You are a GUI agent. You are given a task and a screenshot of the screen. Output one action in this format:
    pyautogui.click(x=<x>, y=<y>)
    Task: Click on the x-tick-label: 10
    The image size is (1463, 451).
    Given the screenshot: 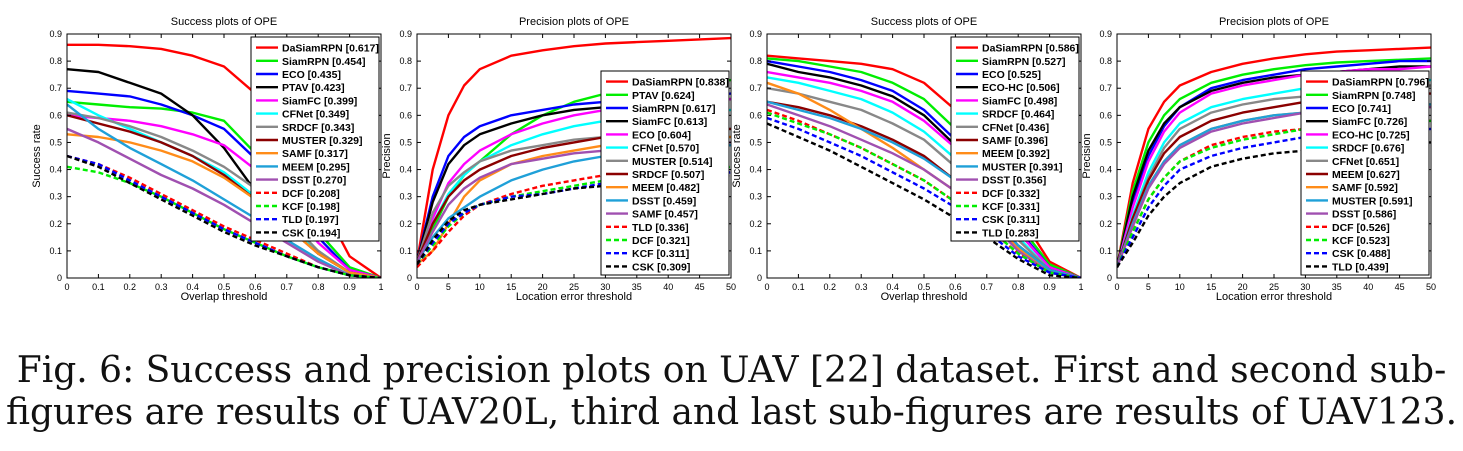 What is the action you would take?
    pyautogui.click(x=1180, y=287)
    